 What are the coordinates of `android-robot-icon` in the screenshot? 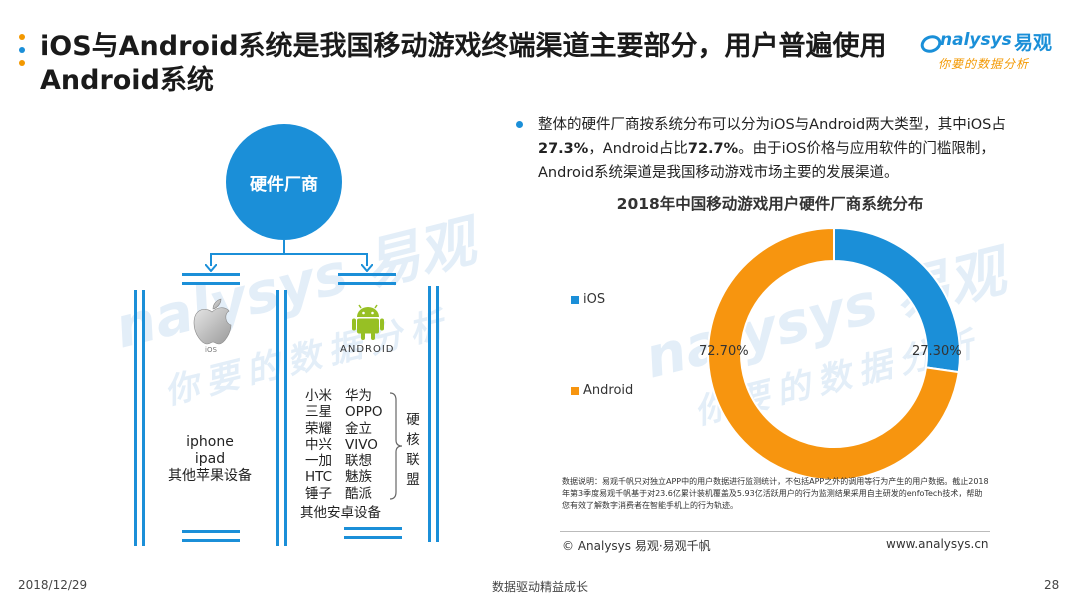 It's located at (368, 322).